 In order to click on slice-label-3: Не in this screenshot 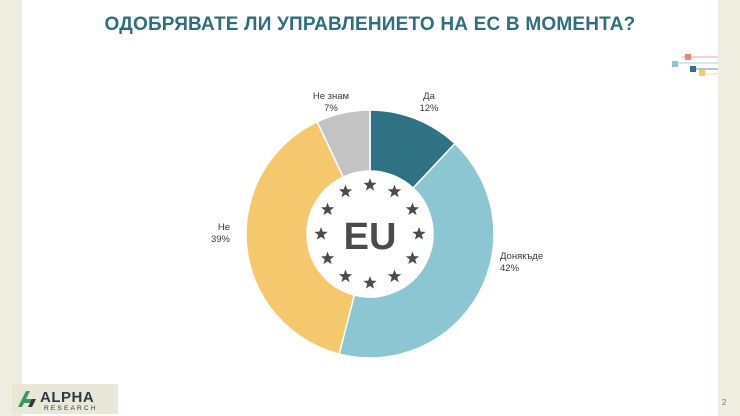, I will do `click(224, 227)`.